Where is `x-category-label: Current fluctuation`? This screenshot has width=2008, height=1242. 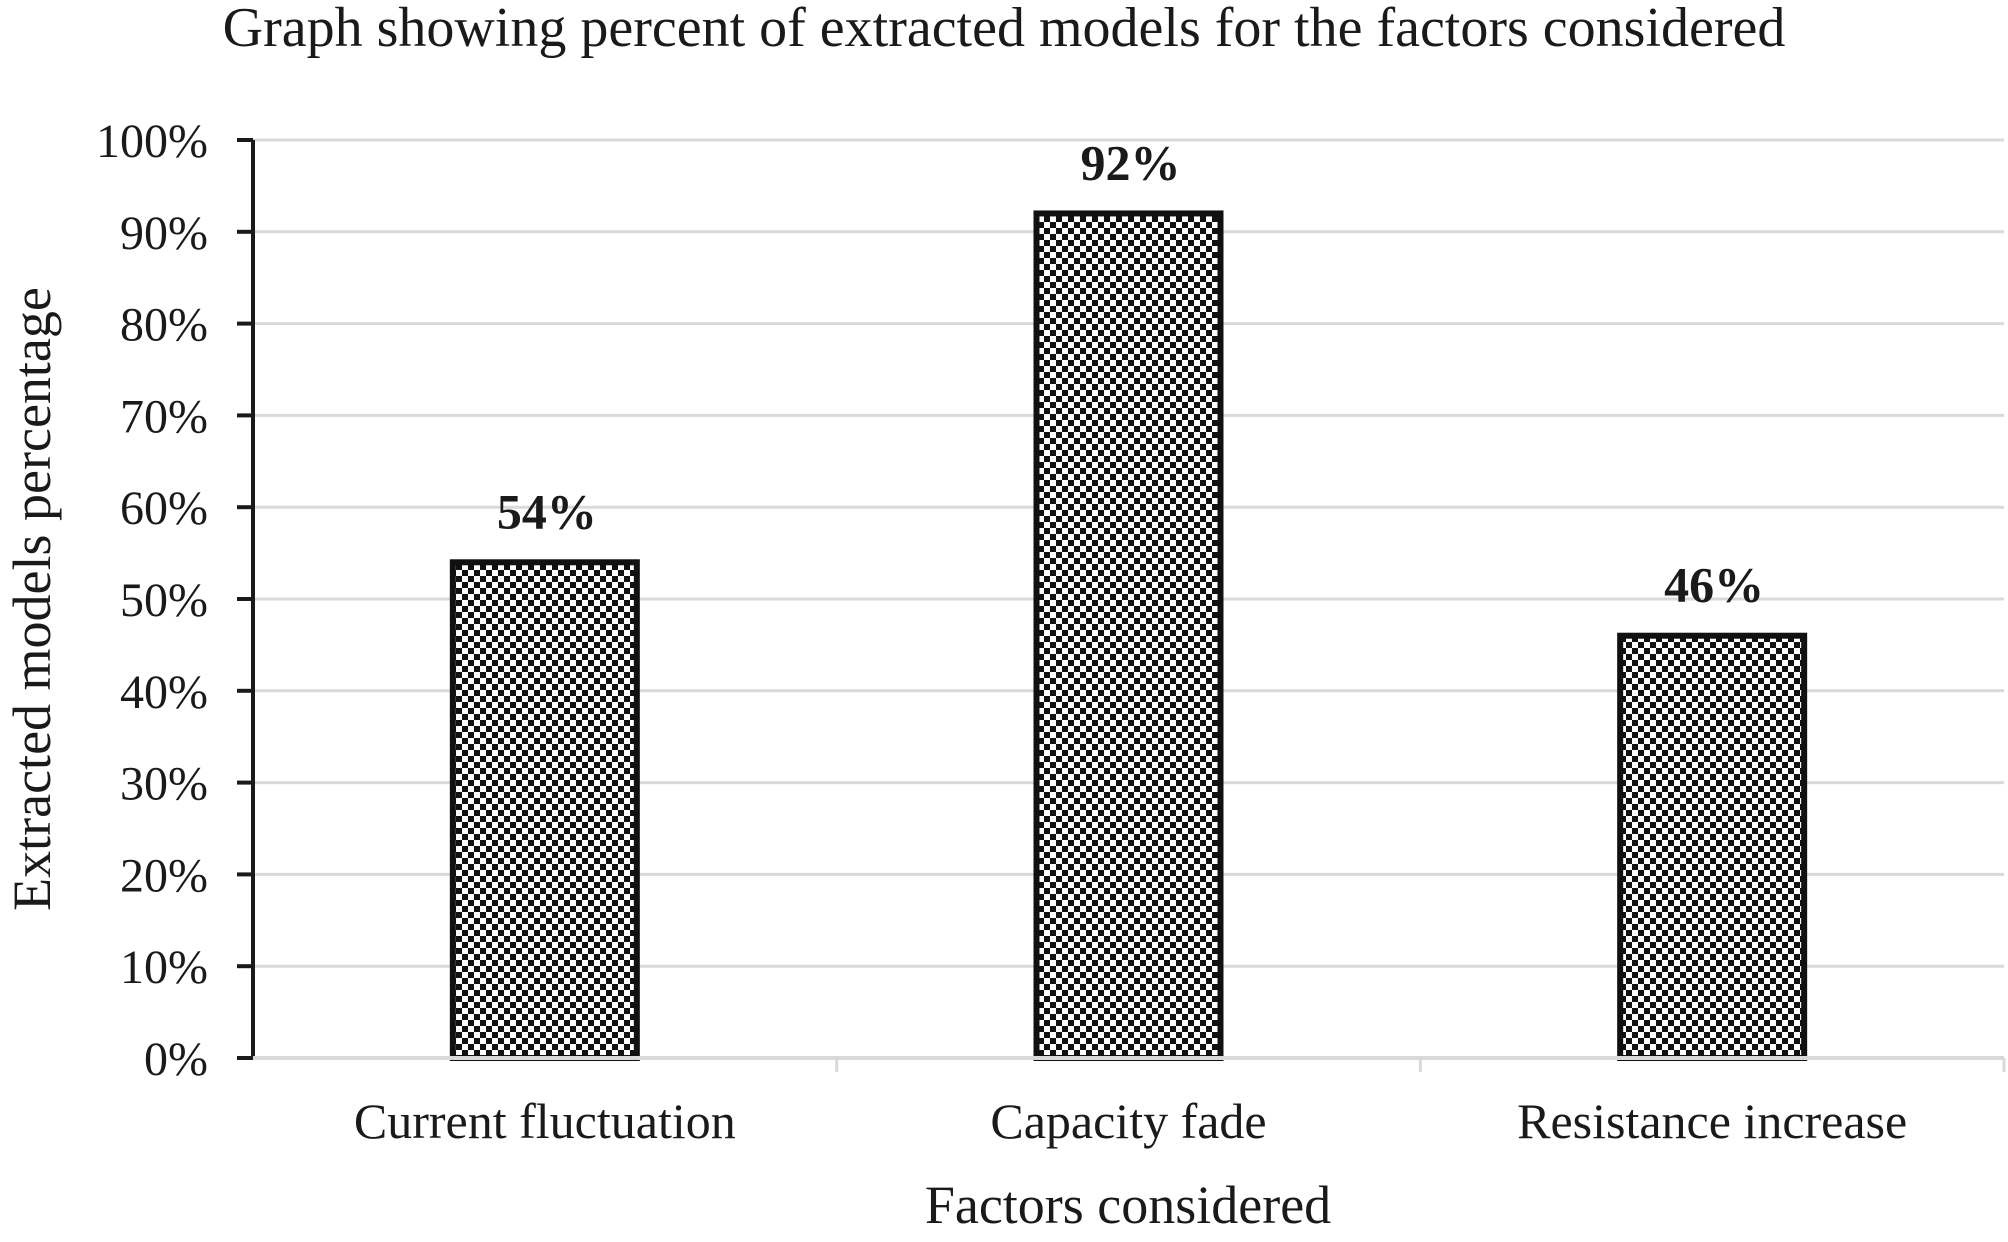
x-category-label: Current fluctuation is located at coordinates (545, 1121).